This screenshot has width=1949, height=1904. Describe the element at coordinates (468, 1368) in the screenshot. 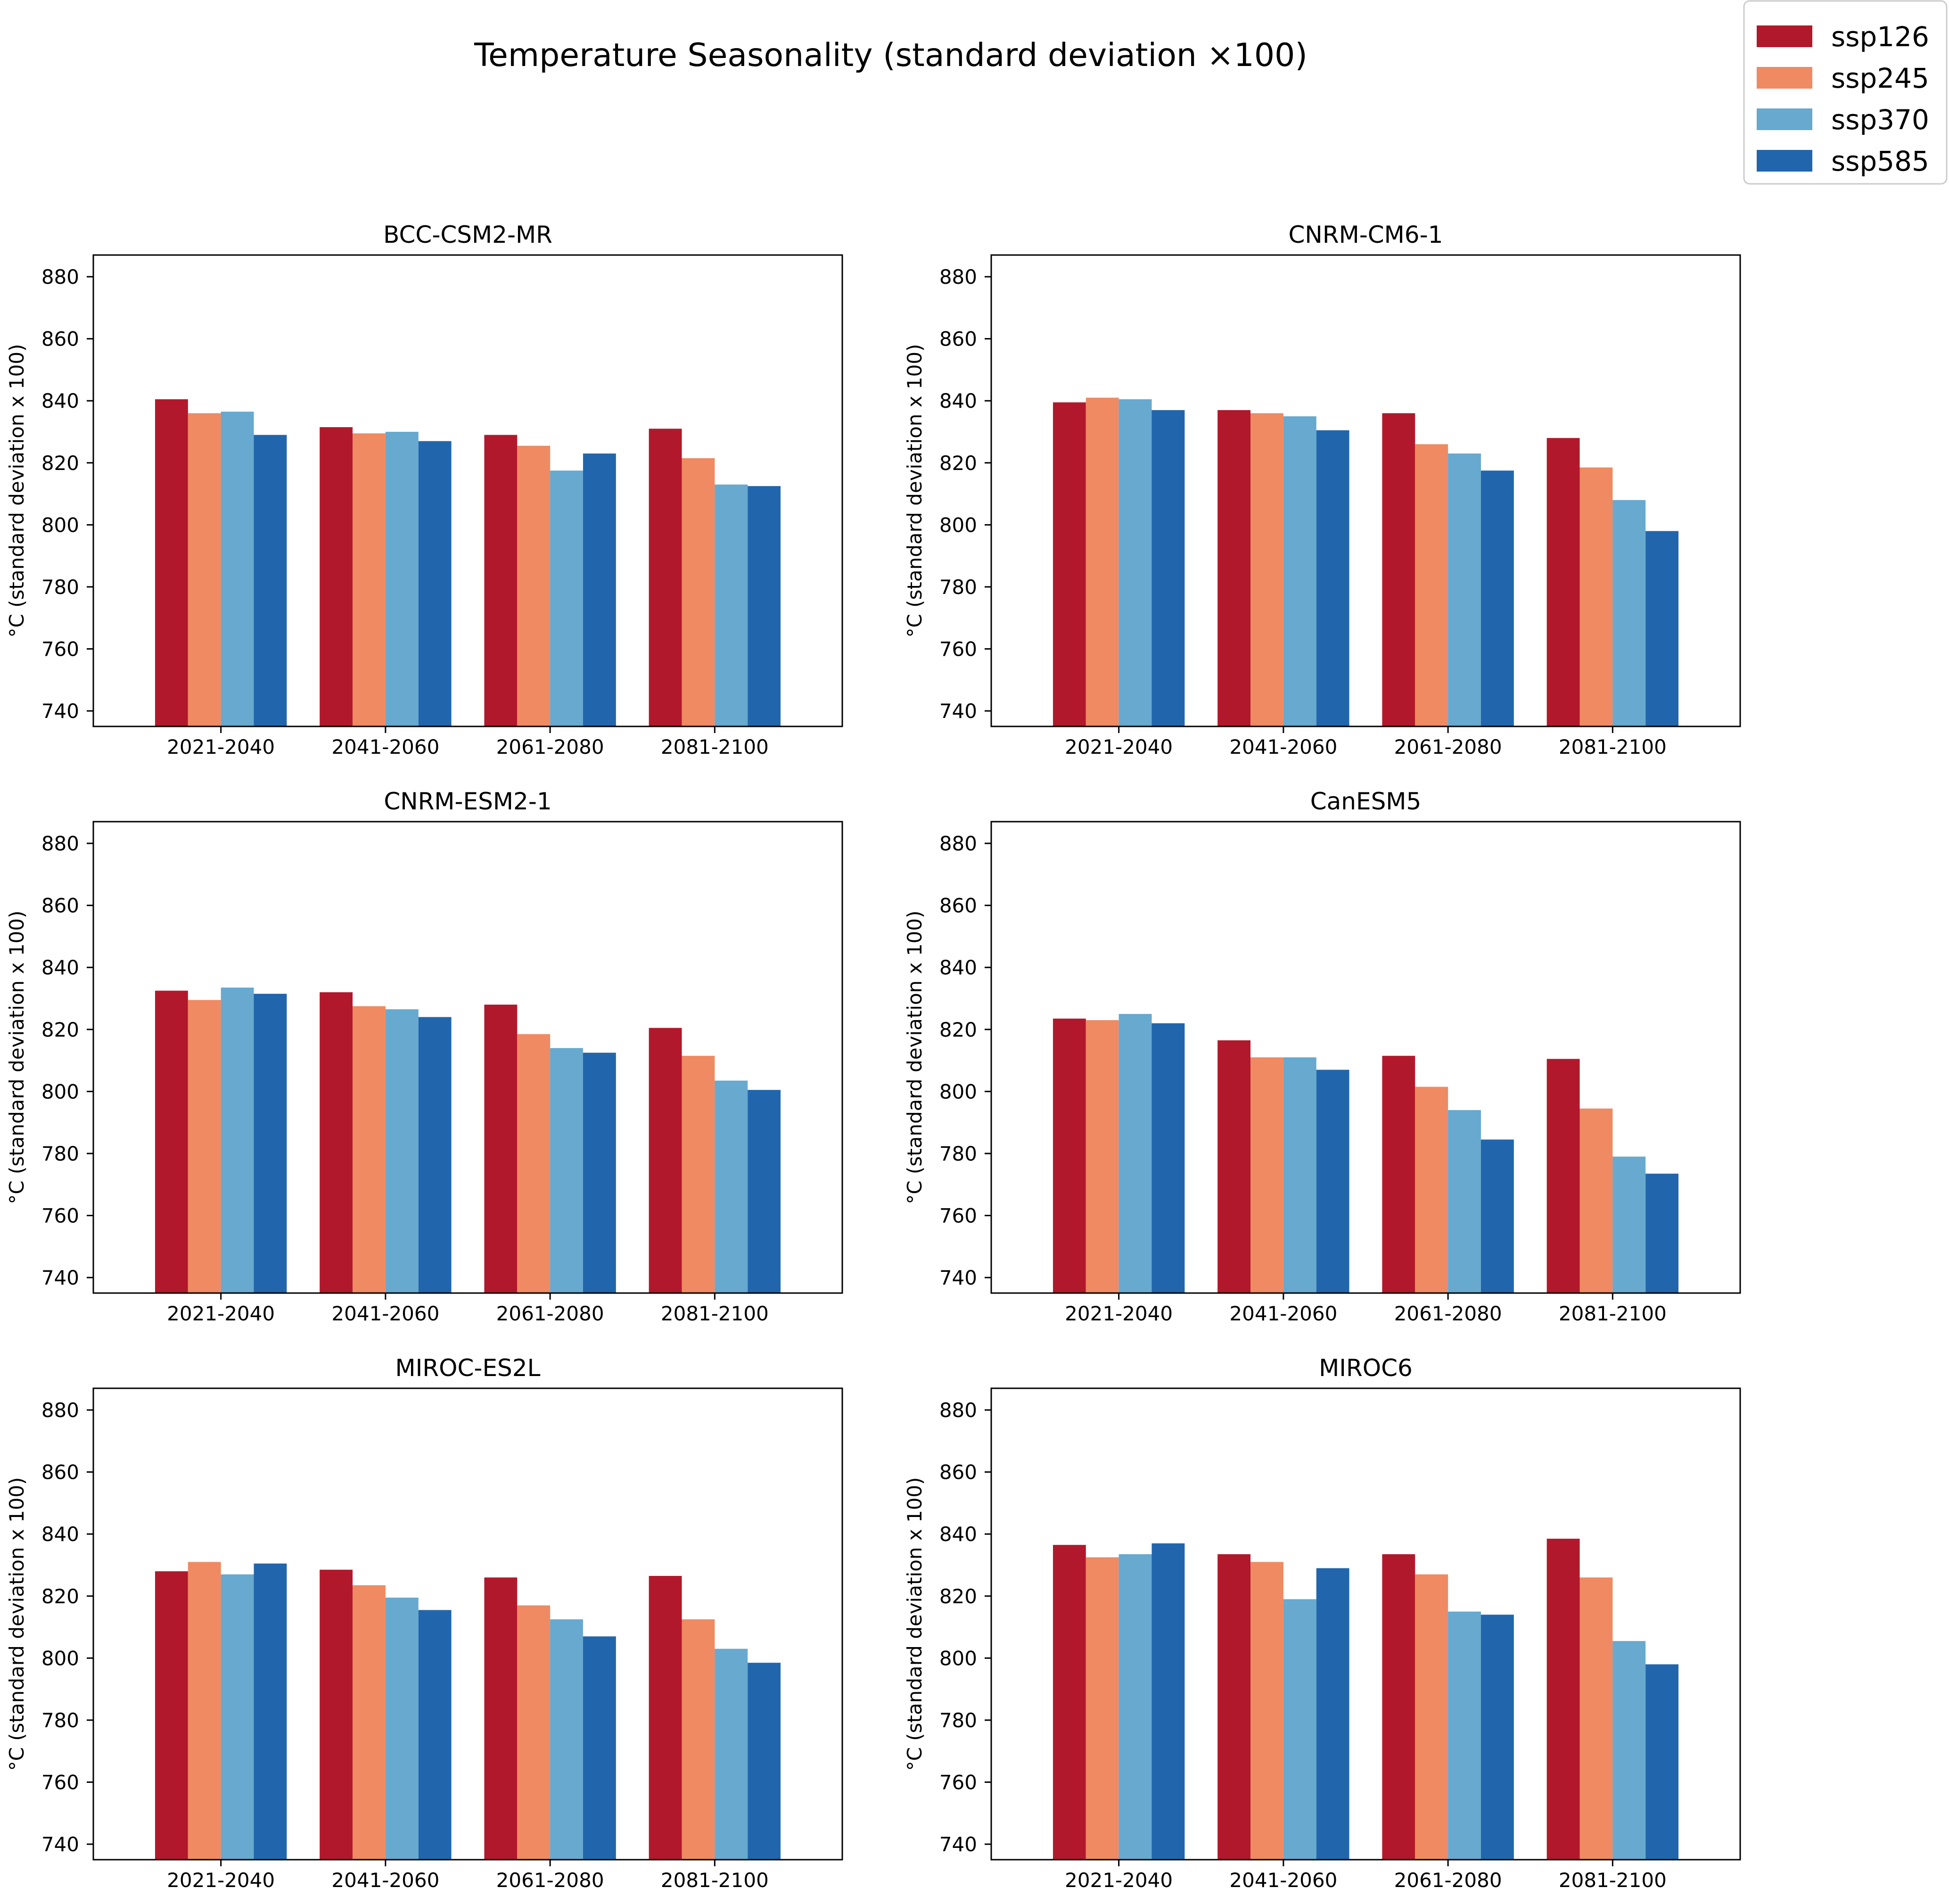

I see `subplot-title: MIROC-ES2L` at that location.